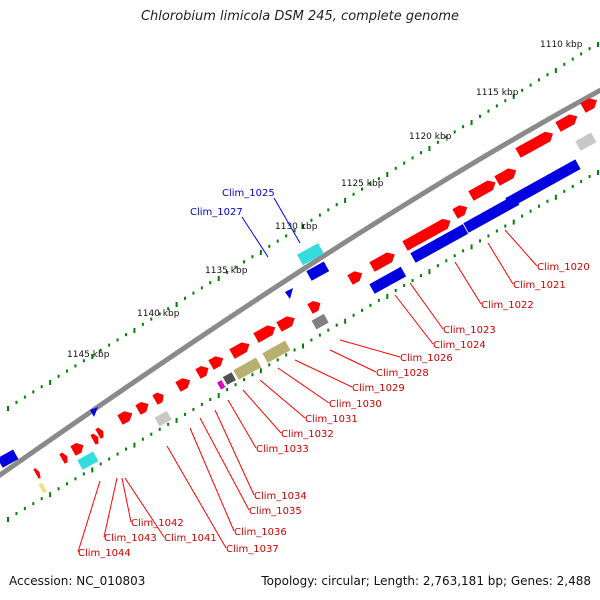 This screenshot has width=600, height=600. I want to click on gene-label-forward: Clim_1029, so click(378, 388).